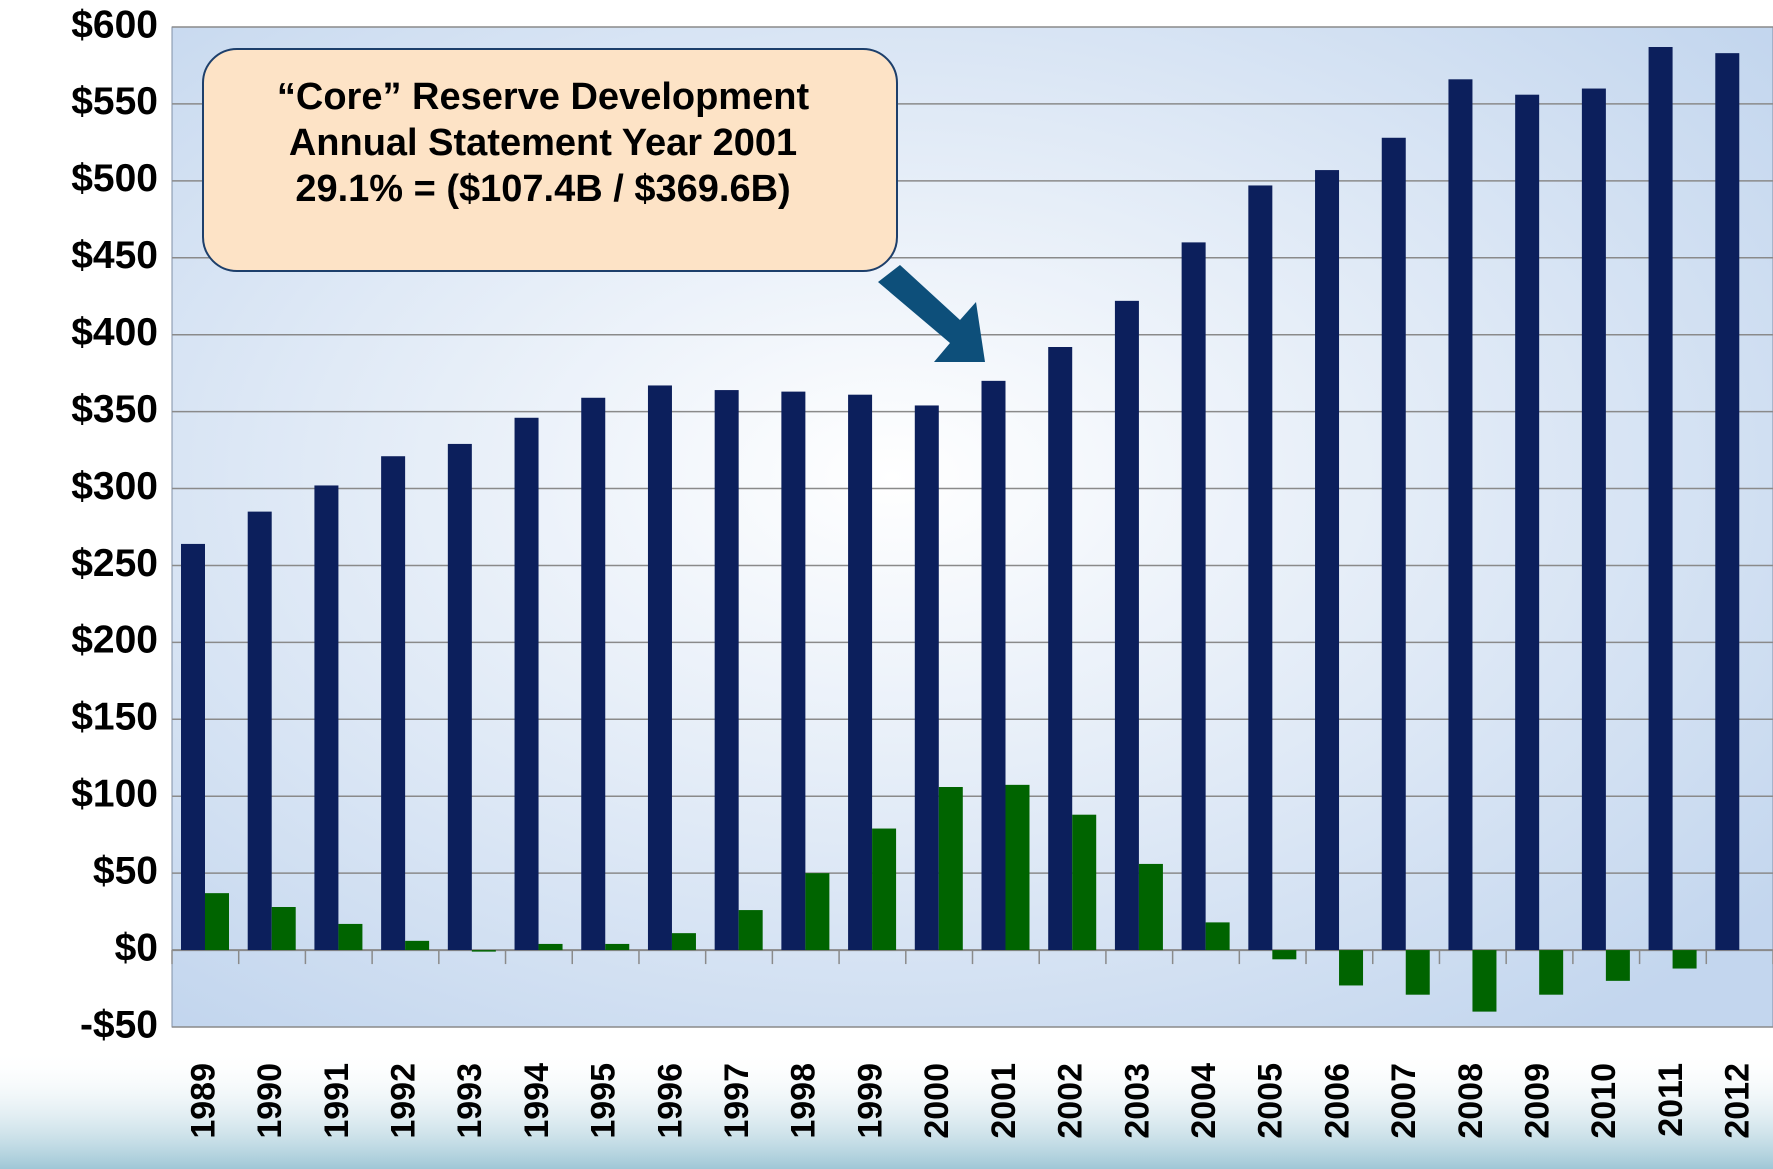 This screenshot has width=1773, height=1169. I want to click on x-tick-label: 2008, so click(1471, 1101).